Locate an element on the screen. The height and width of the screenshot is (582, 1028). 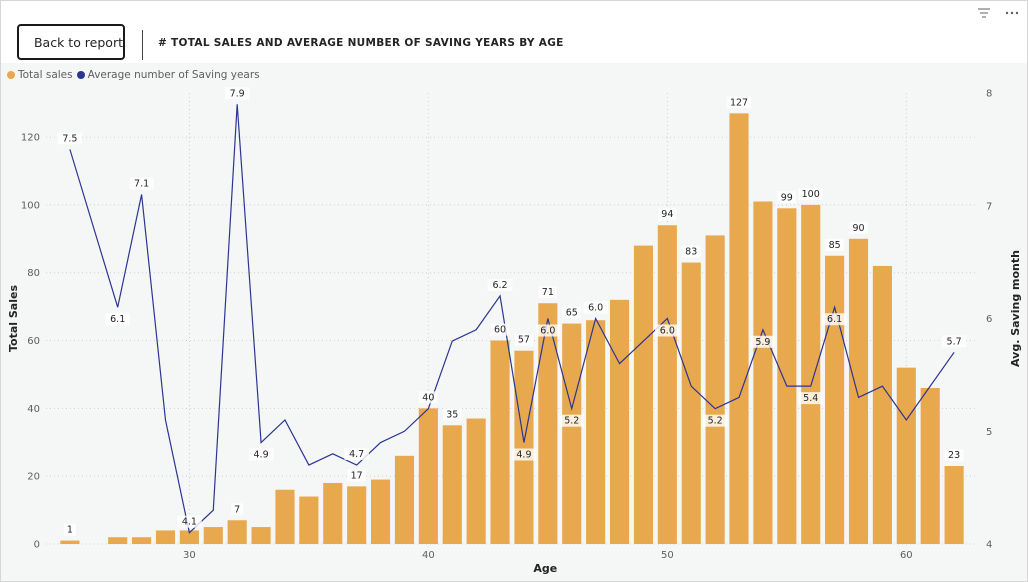
bar-data-label: 57 is located at coordinates (524, 340).